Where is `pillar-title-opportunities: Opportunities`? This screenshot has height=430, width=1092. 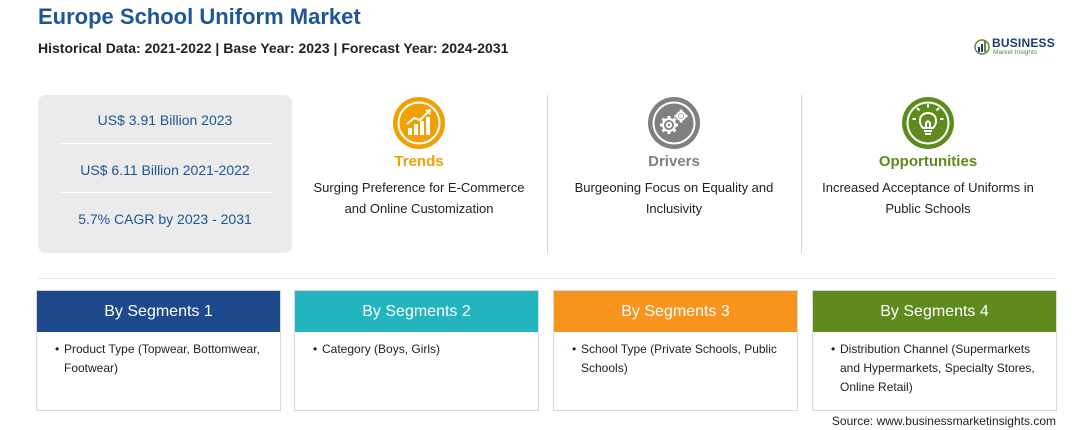 pillar-title-opportunities: Opportunities is located at coordinates (928, 161).